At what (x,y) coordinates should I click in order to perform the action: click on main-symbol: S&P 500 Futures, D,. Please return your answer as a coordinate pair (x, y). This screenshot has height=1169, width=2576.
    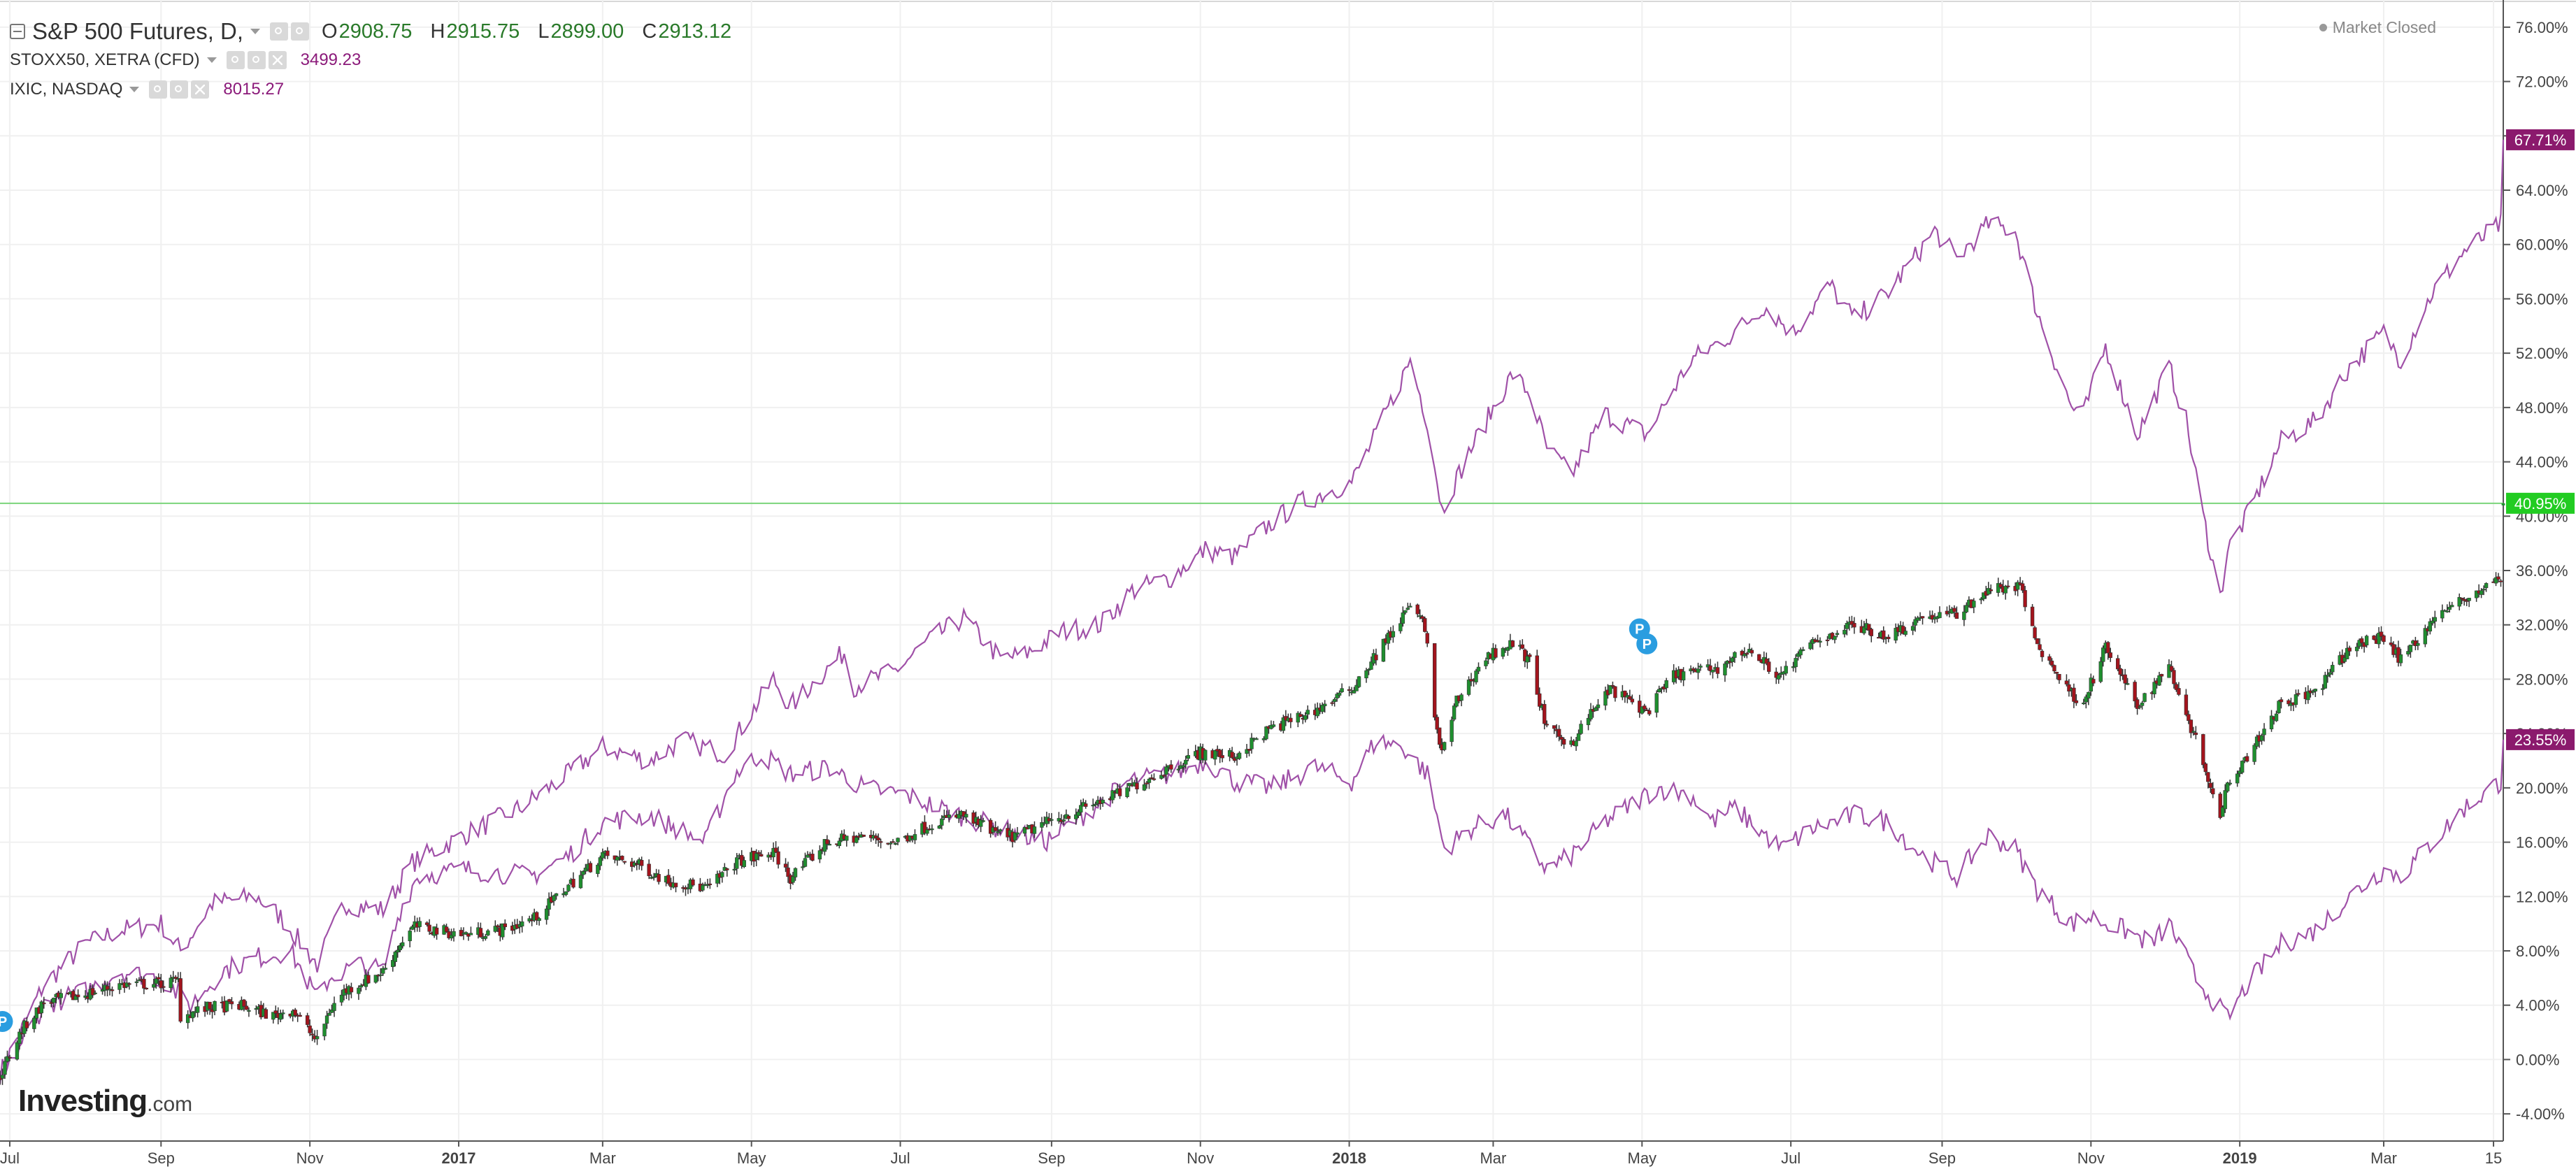
    Looking at the image, I should click on (138, 31).